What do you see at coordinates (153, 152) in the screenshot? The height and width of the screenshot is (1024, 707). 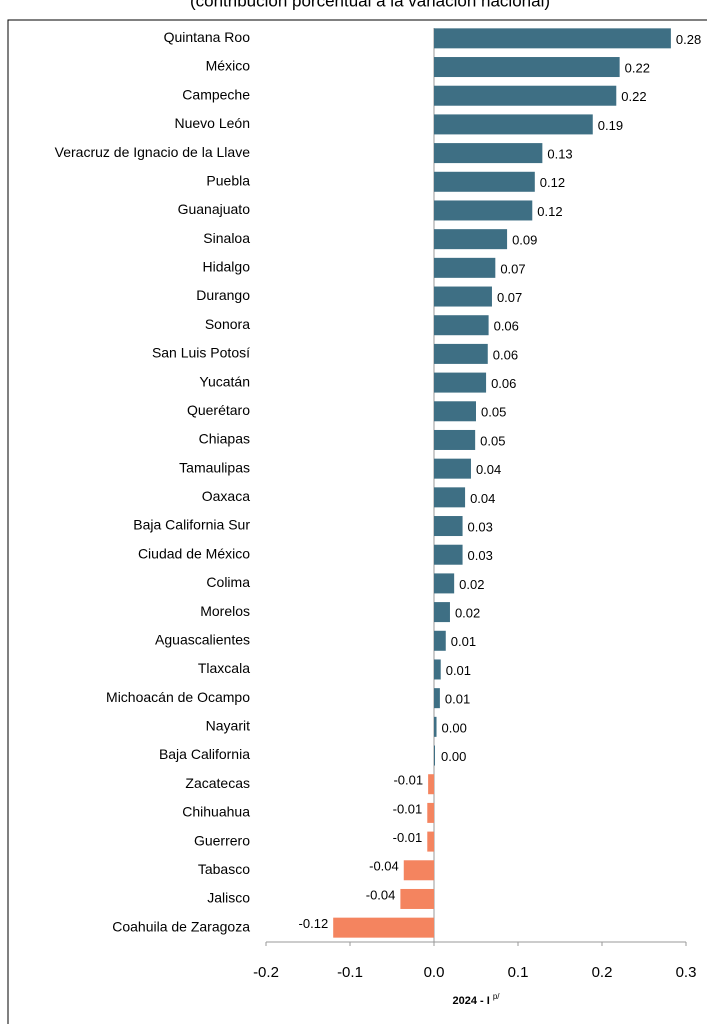 I see `y-tick-label: Veracruz de Ignacio de la Llave` at bounding box center [153, 152].